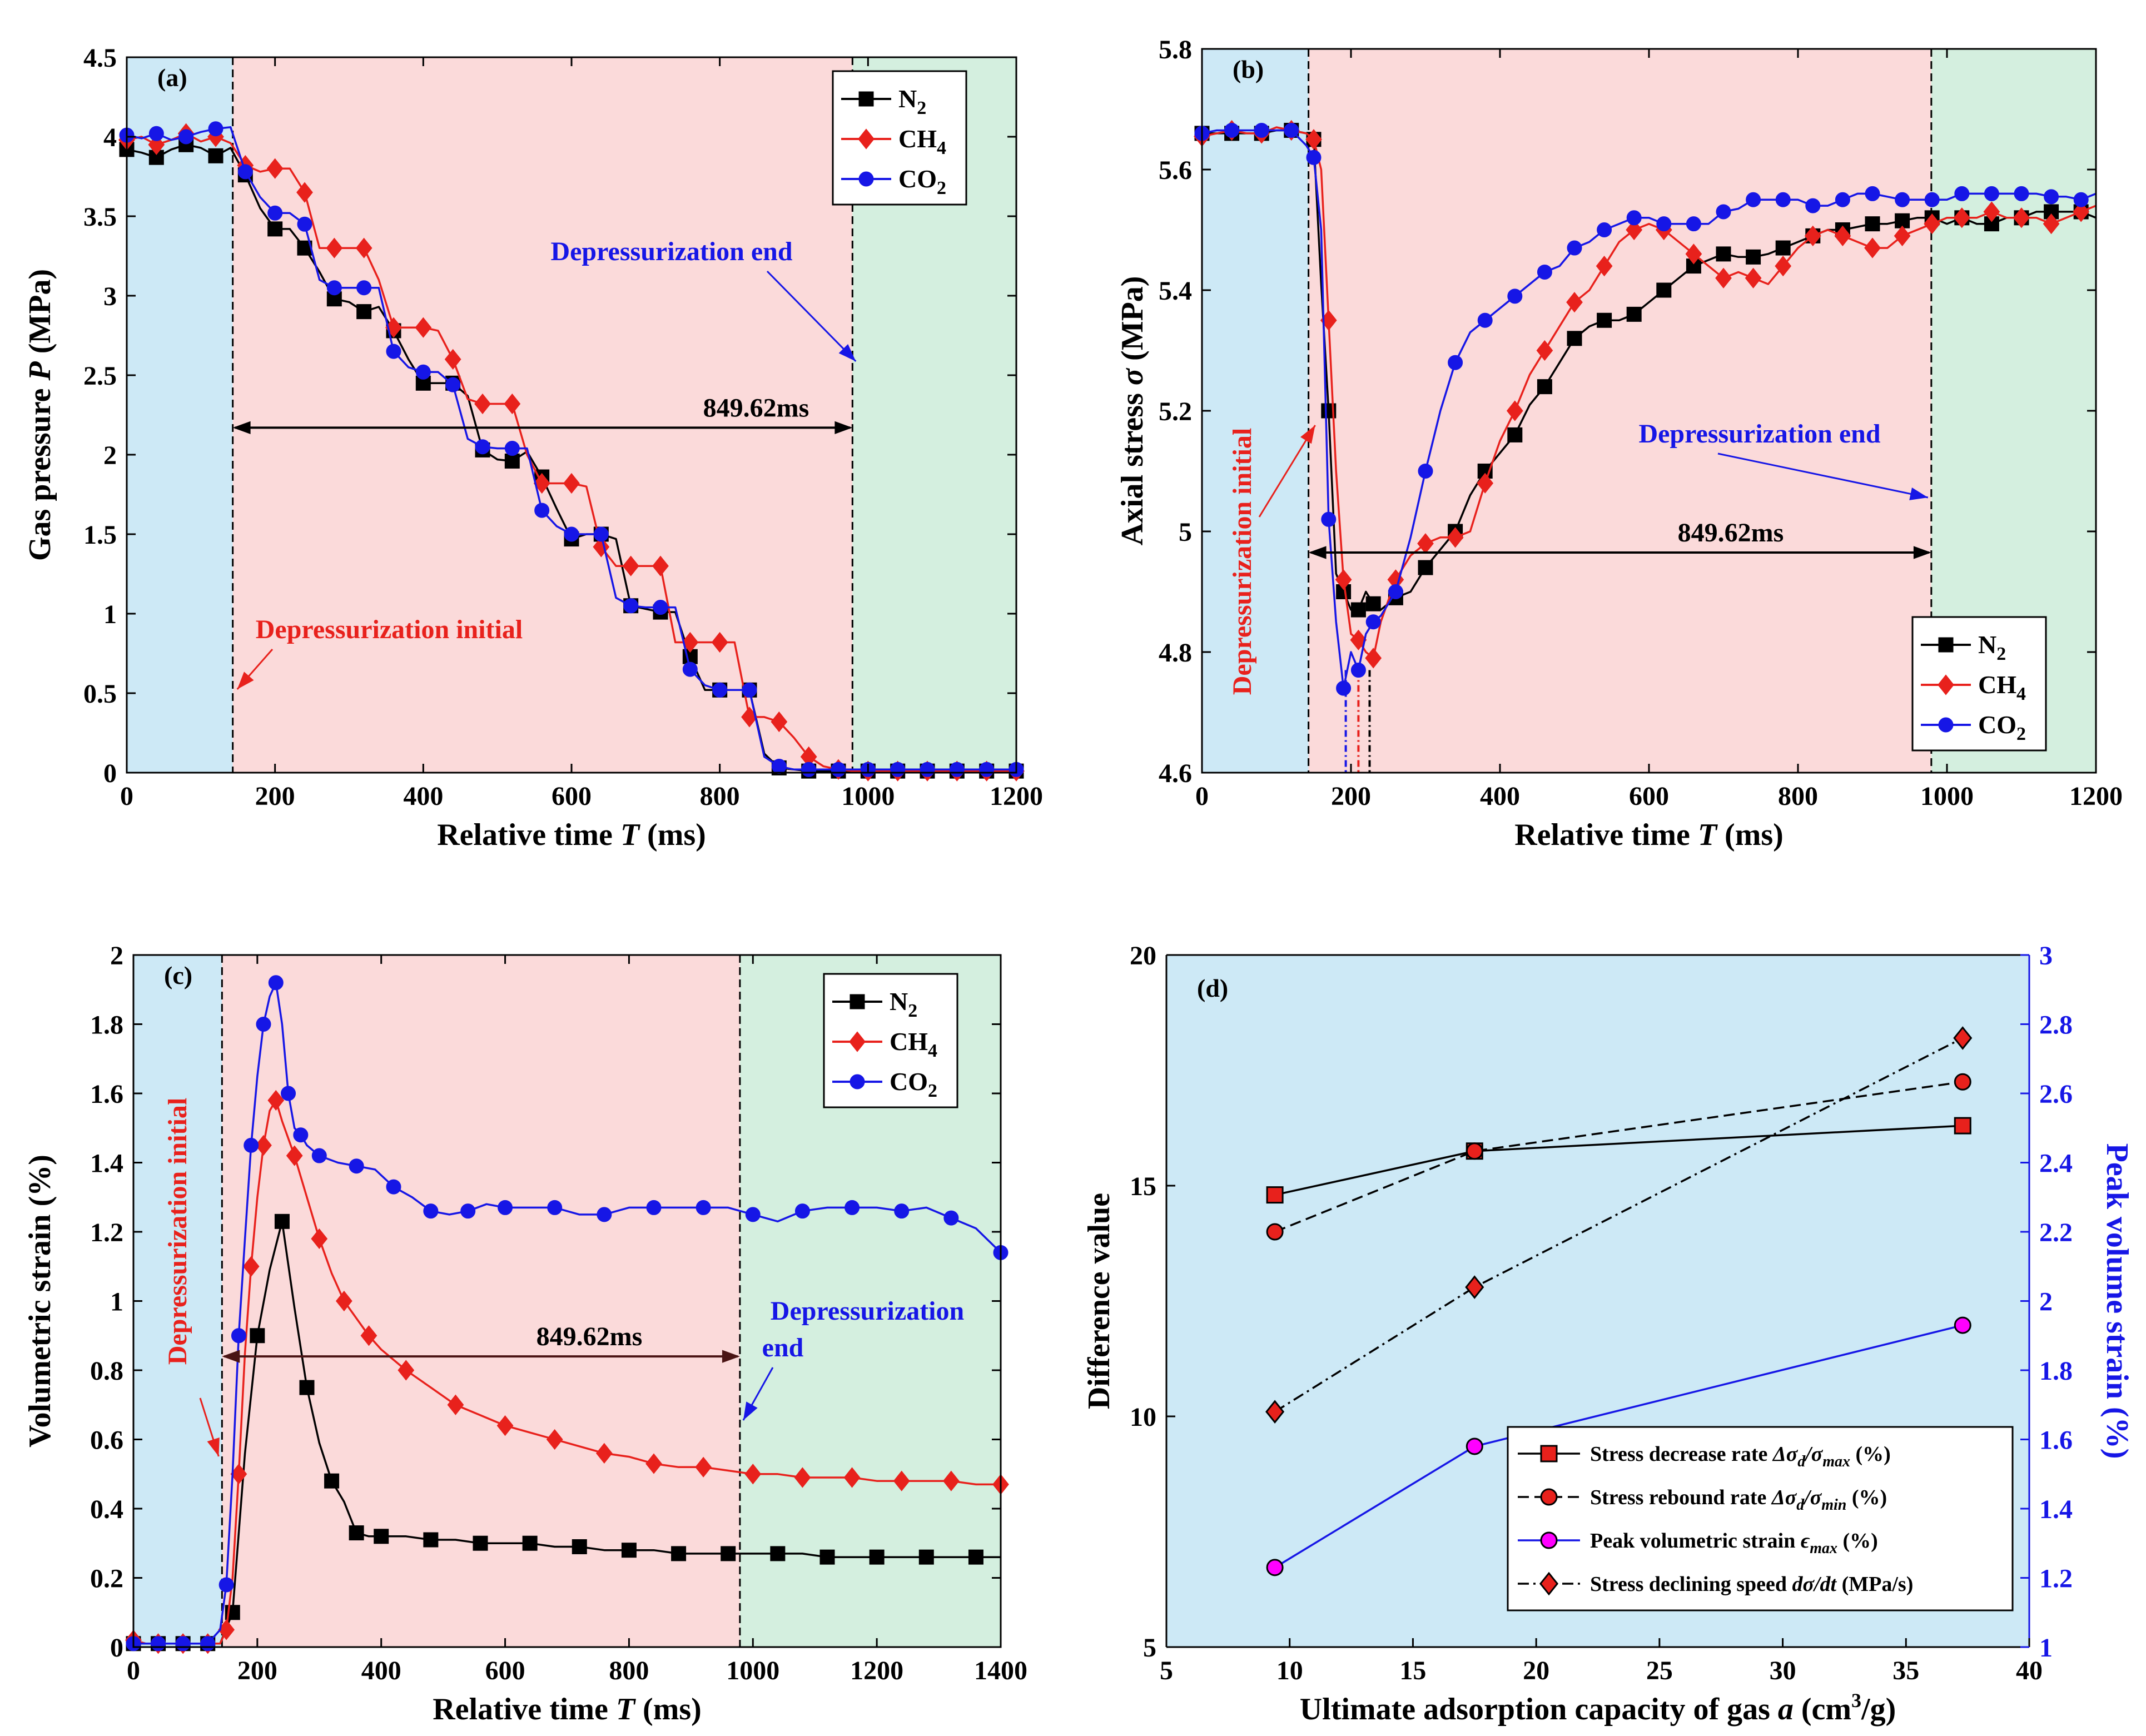  I want to click on x-tick-label: 30, so click(1783, 1670).